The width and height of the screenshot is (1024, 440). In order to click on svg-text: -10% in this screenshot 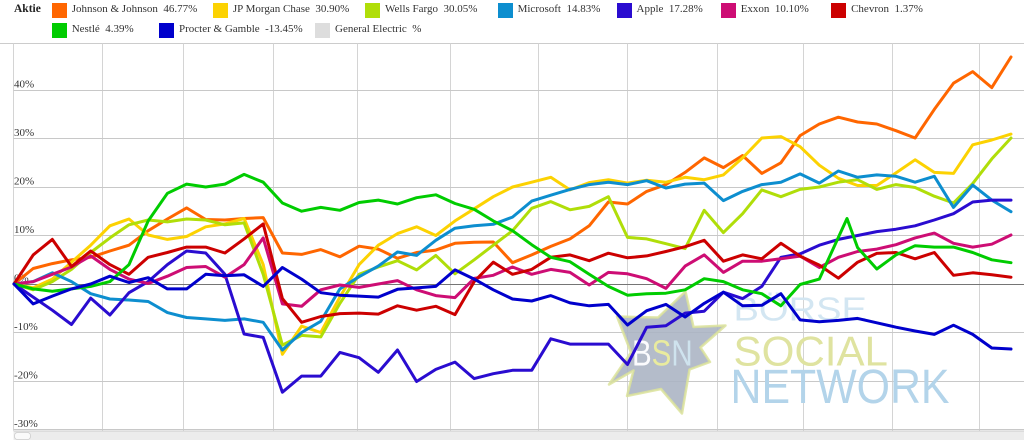, I will do `click(26, 327)`.